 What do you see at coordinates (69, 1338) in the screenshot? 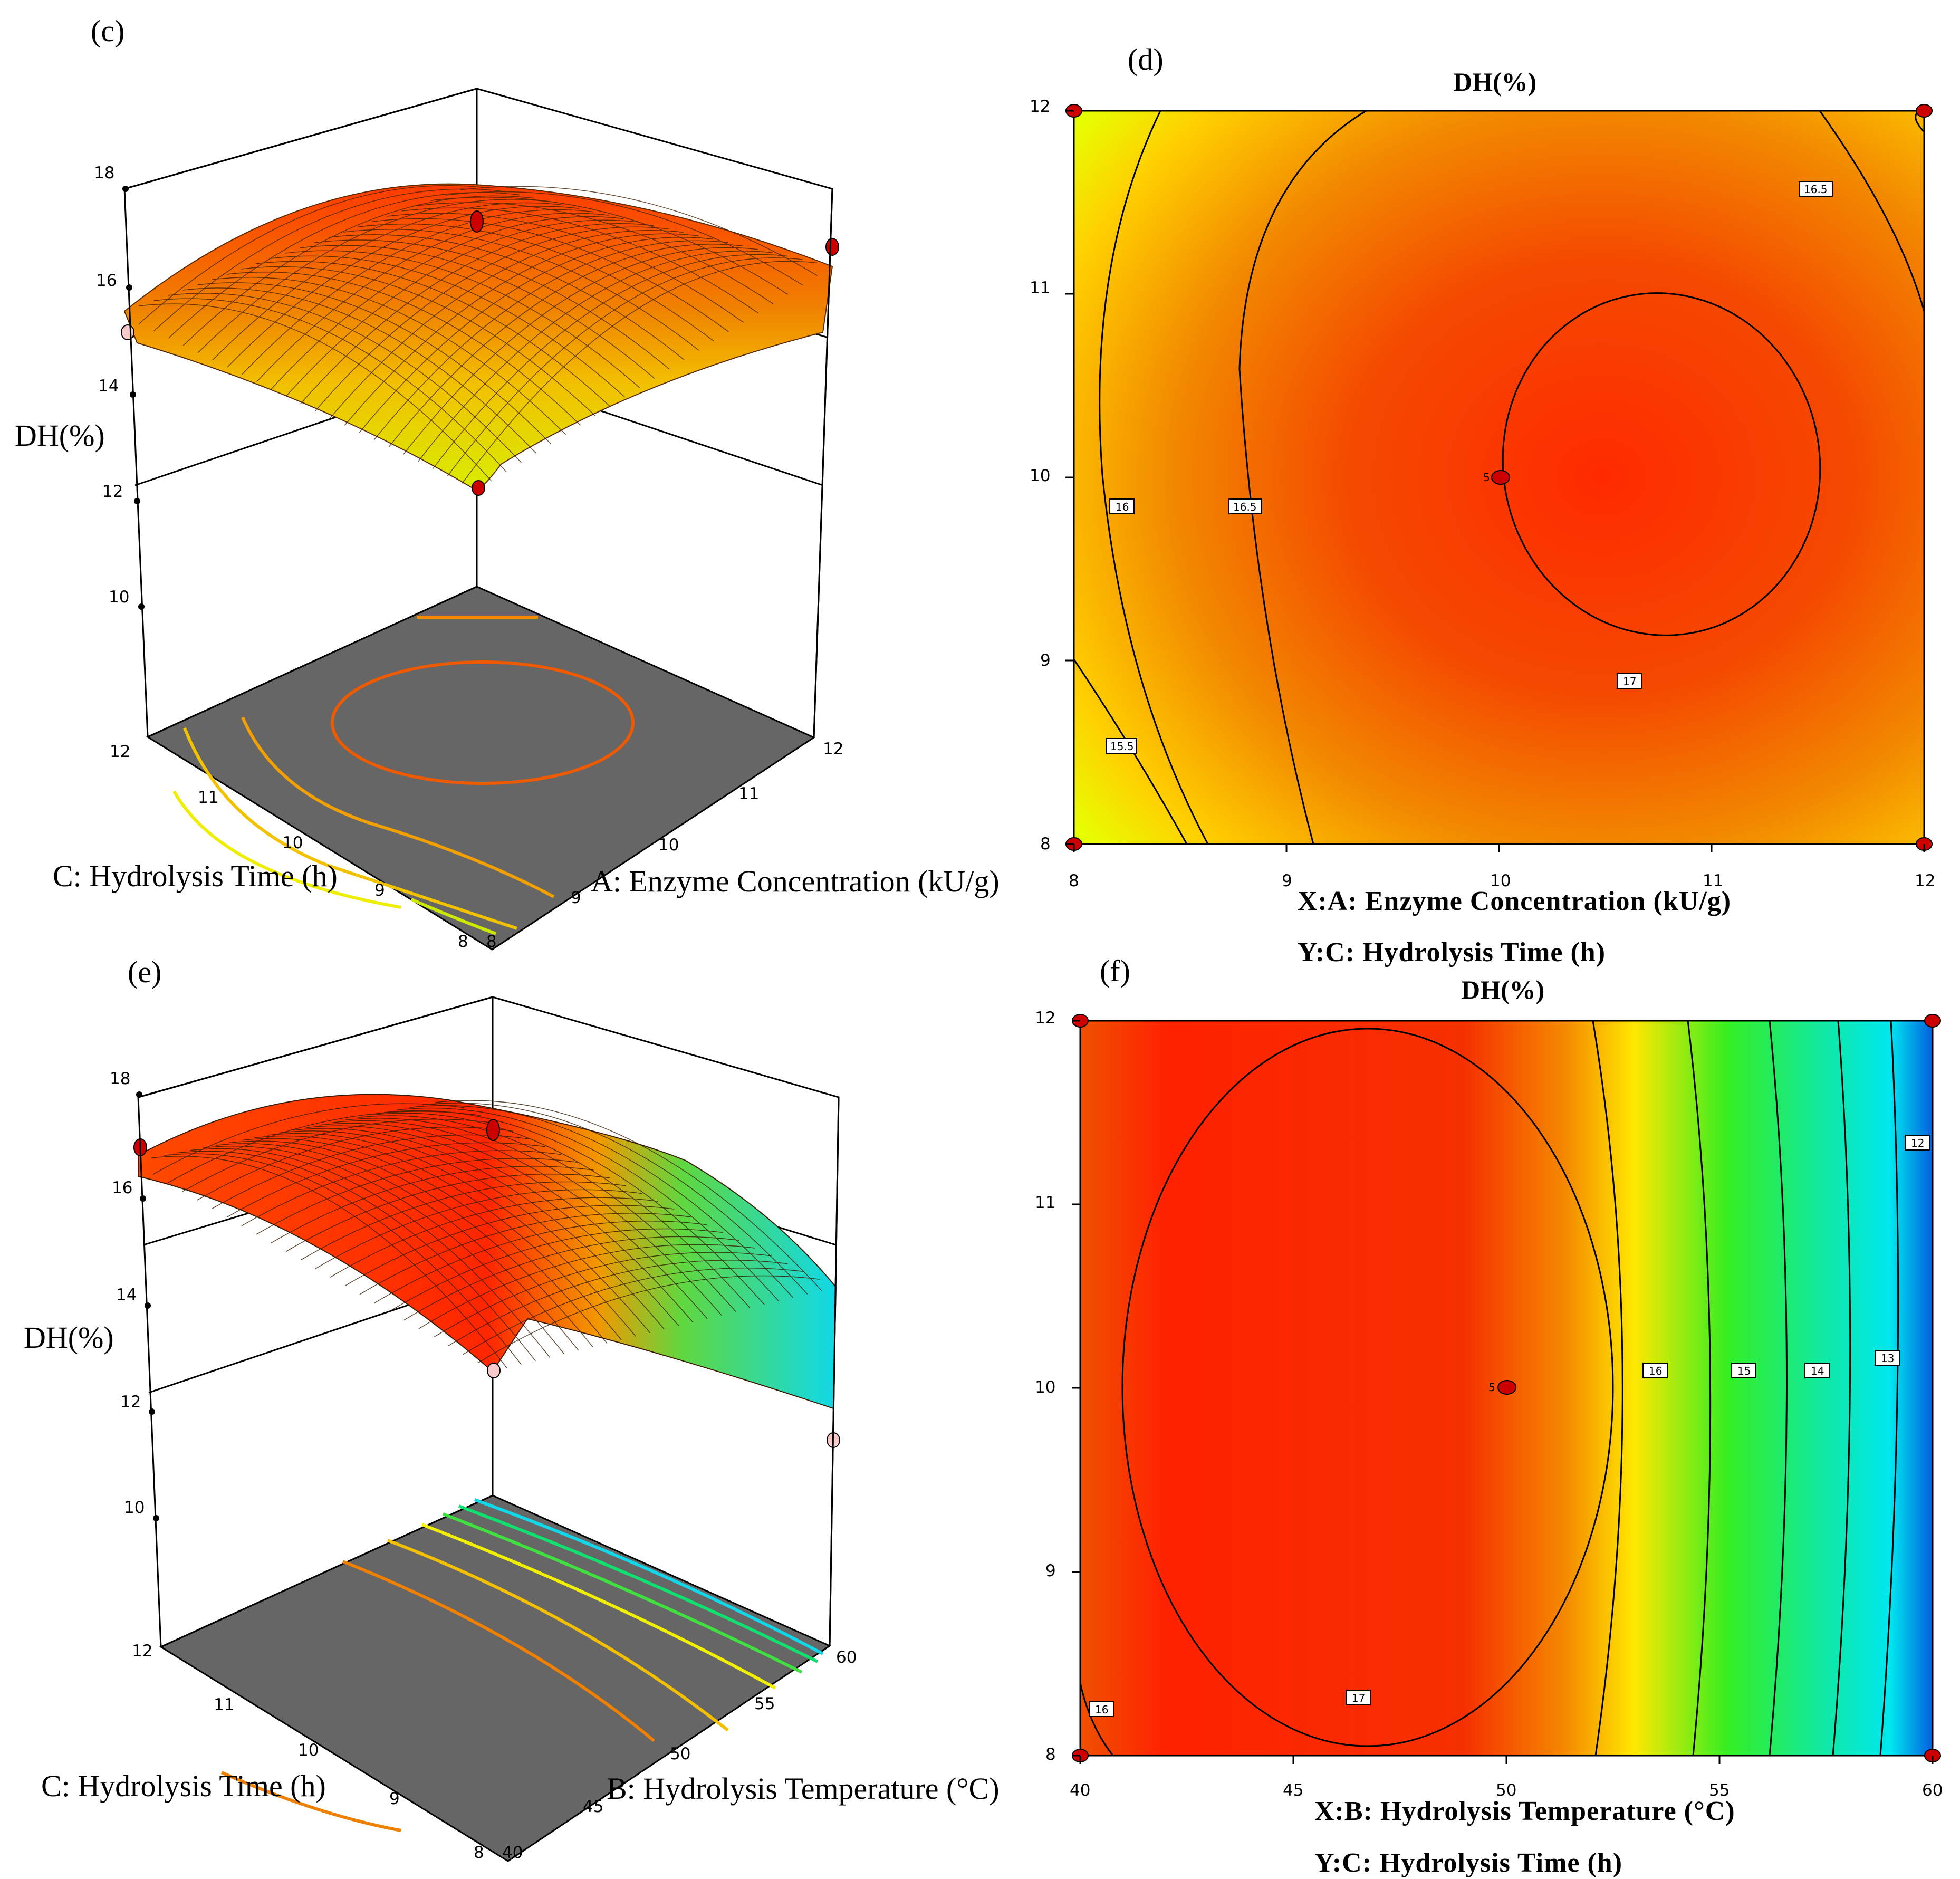
I see `z-axis-label-e: DH(%)` at bounding box center [69, 1338].